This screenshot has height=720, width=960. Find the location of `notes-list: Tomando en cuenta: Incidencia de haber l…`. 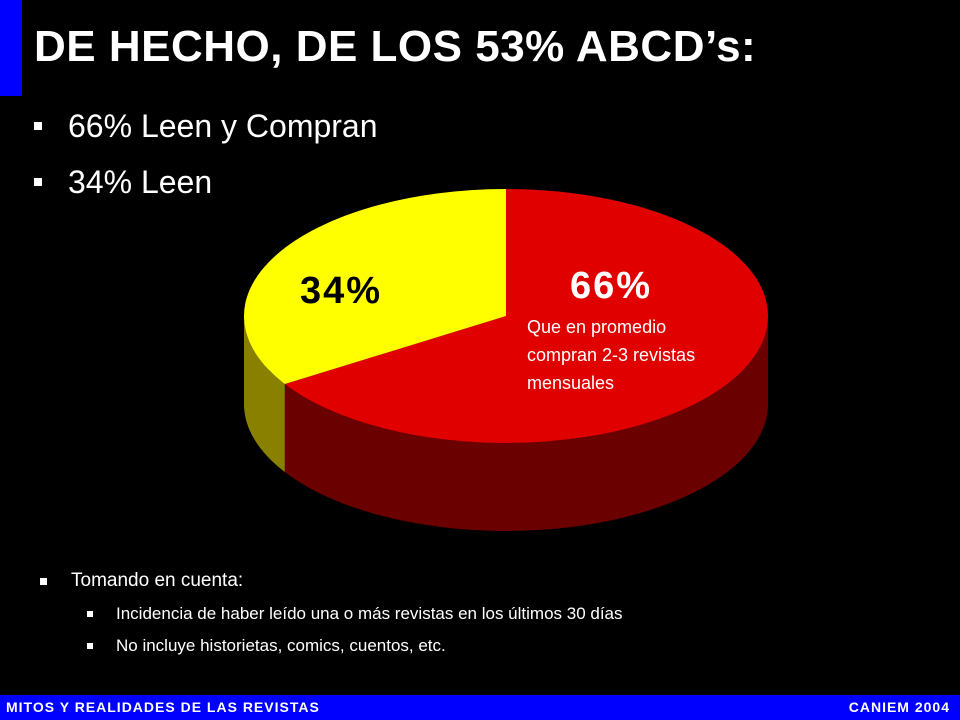

notes-list: Tomando en cuenta: Incidencia de haber l… is located at coordinates (331, 613).